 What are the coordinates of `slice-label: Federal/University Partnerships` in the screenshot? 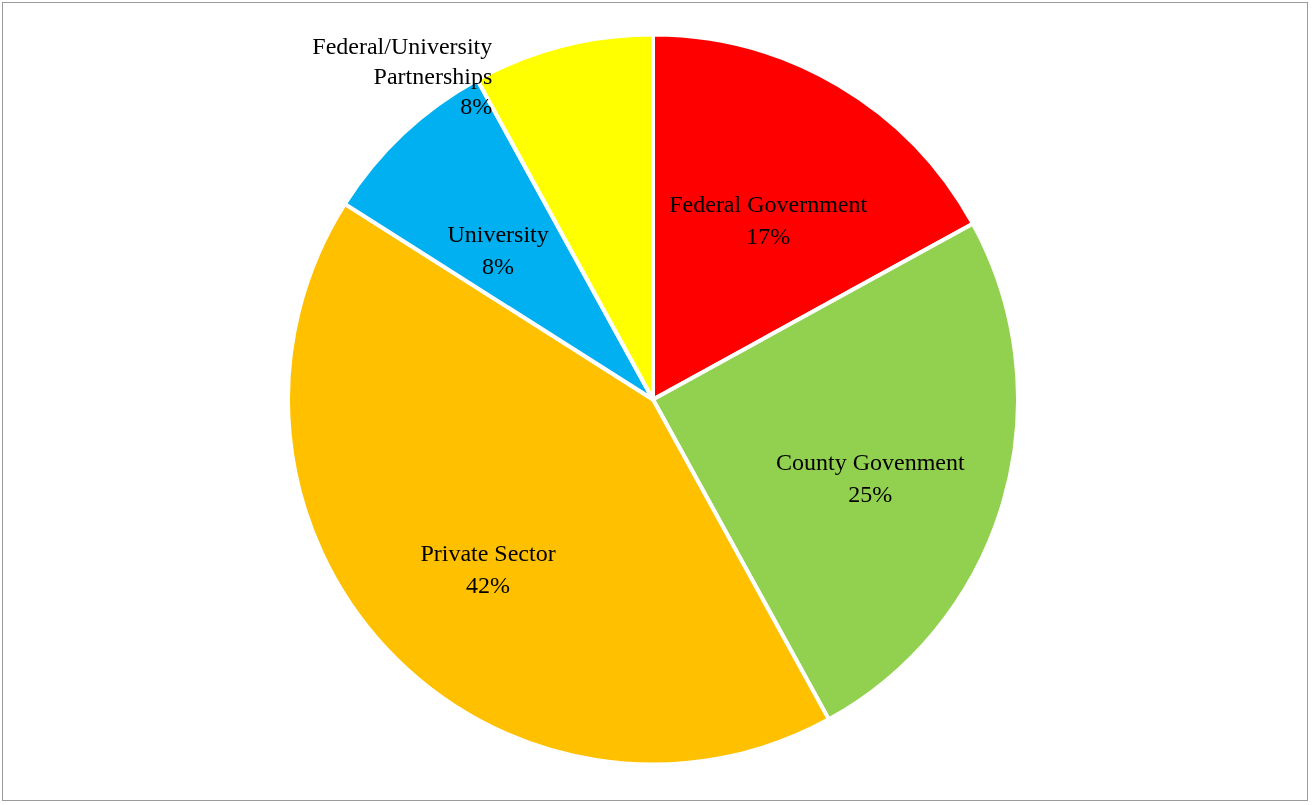 It's located at (402, 61).